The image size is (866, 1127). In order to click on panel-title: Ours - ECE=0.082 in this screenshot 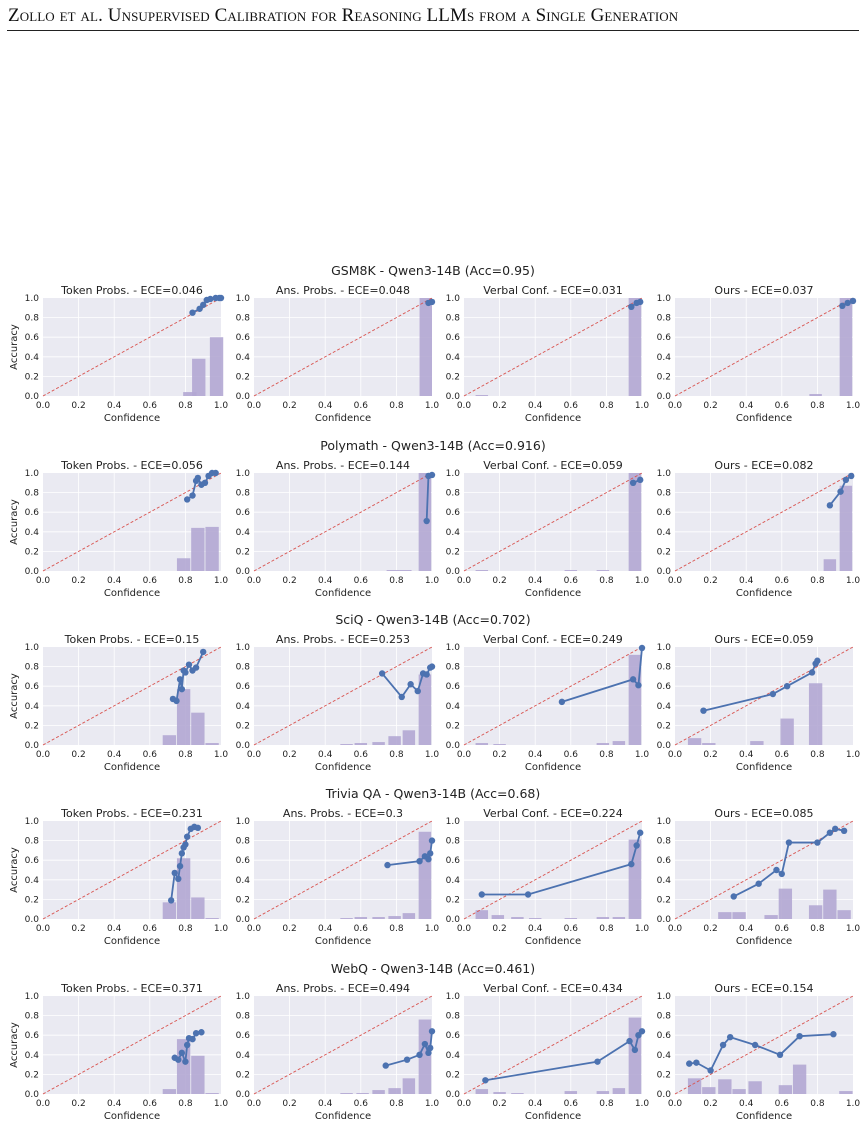, I will do `click(763, 465)`.